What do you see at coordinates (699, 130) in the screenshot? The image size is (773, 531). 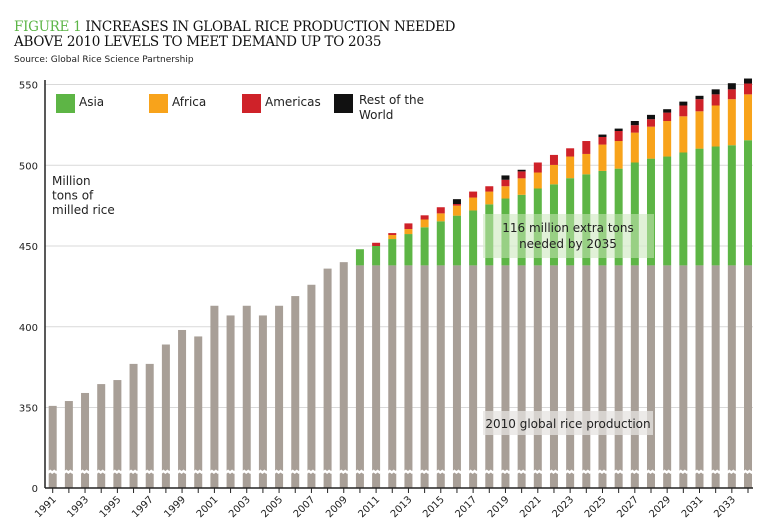 I see `bar-segment-africa-2031` at bounding box center [699, 130].